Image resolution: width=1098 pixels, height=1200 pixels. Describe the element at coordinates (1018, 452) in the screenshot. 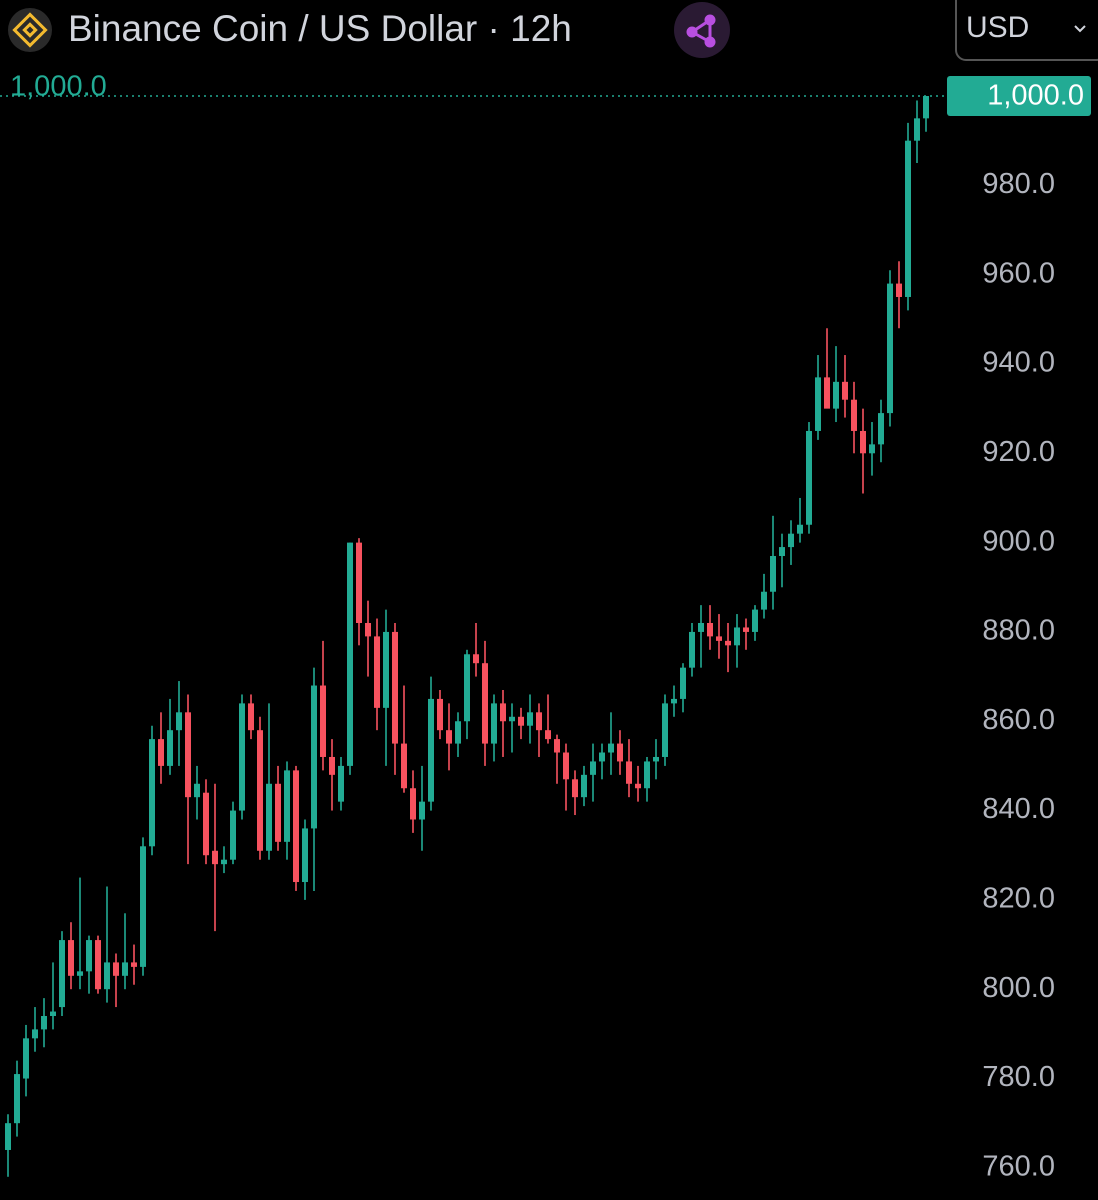

I see `y-tick-label: 920.0` at that location.